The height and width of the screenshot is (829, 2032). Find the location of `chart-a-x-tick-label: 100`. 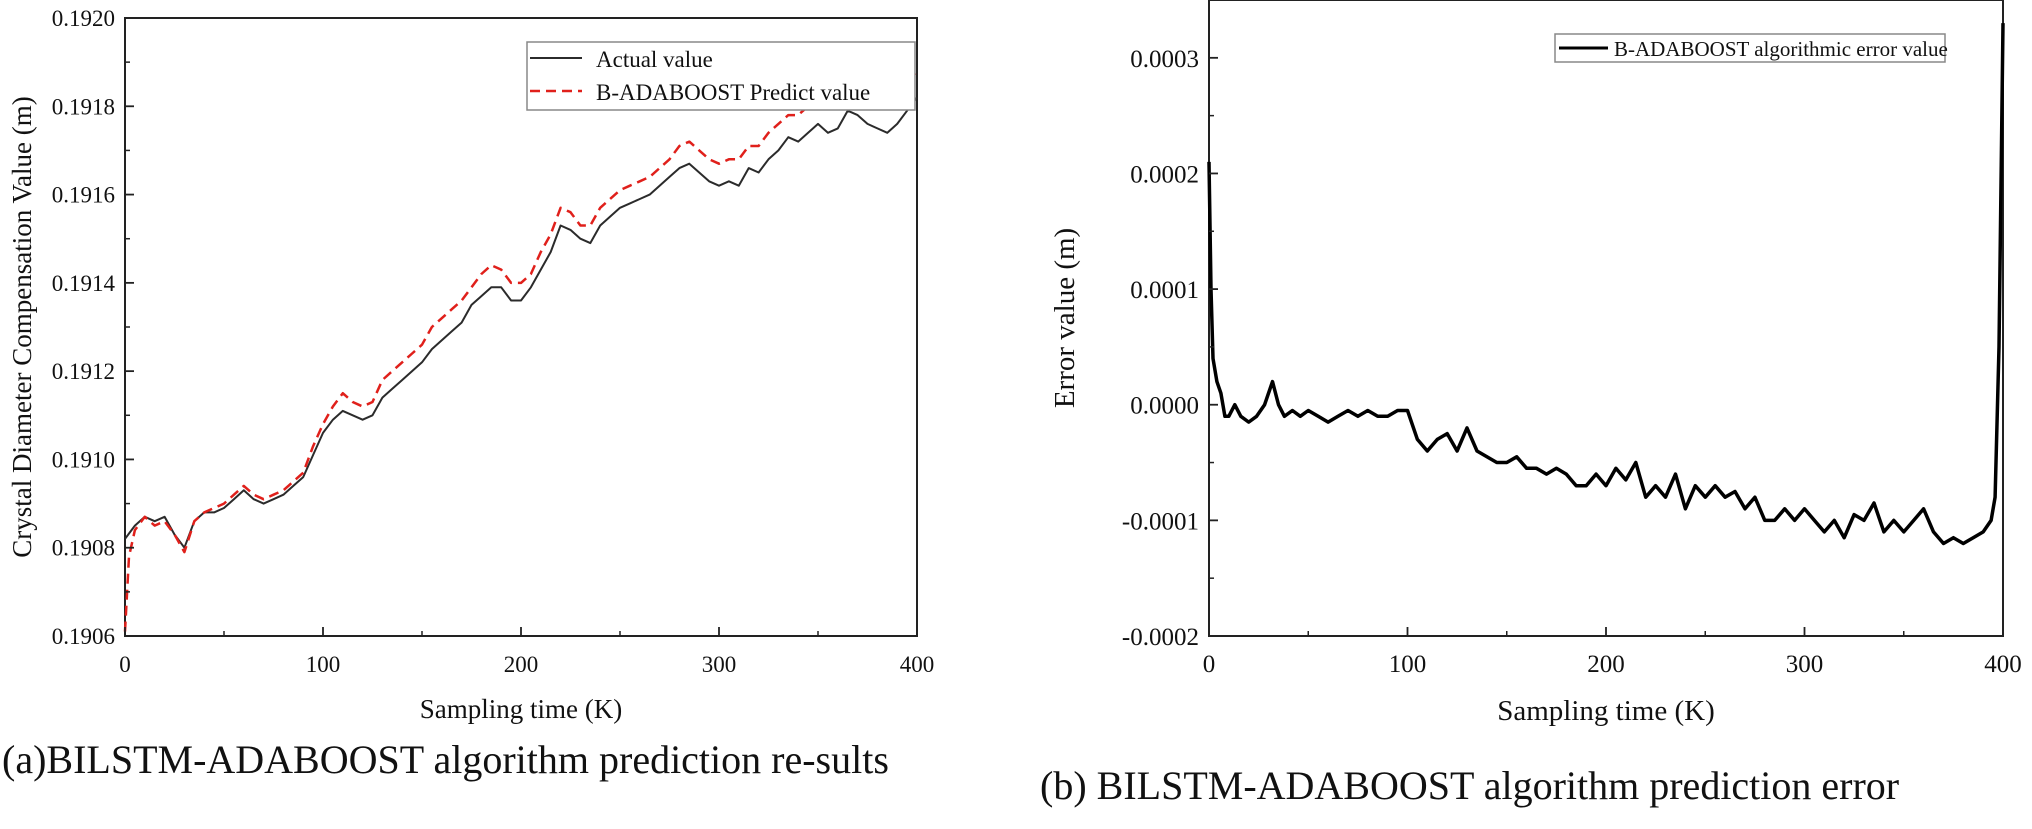

chart-a-x-tick-label: 100 is located at coordinates (323, 664).